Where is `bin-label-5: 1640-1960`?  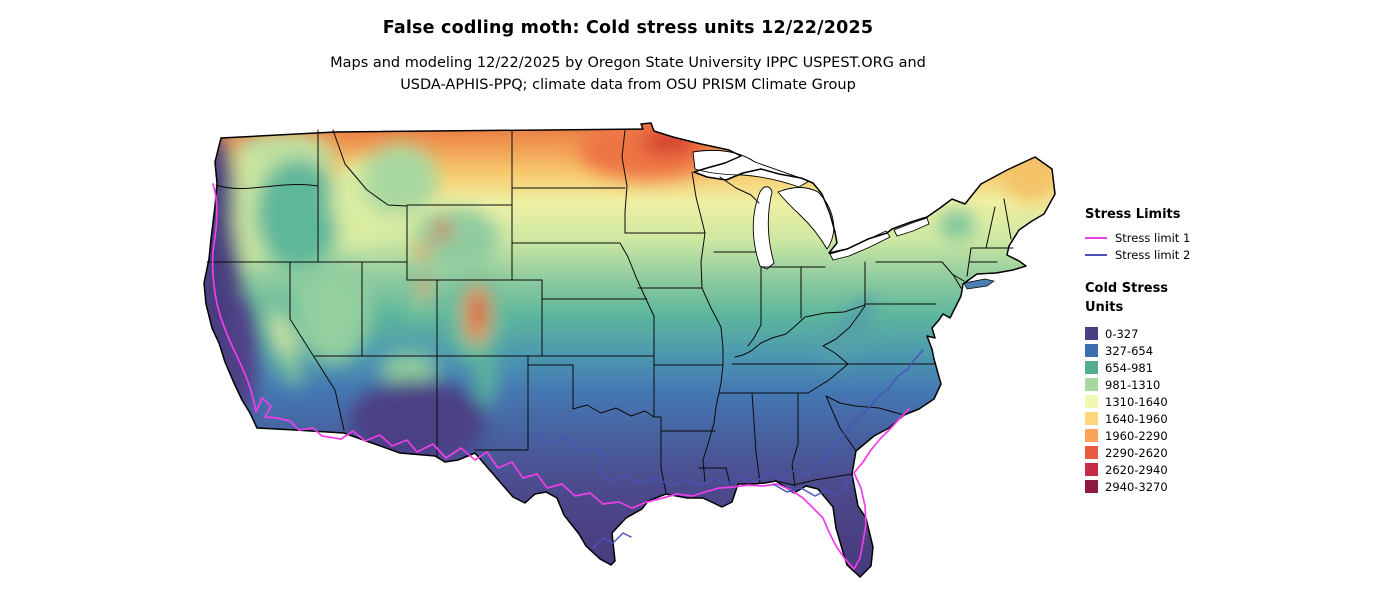 bin-label-5: 1640-1960 is located at coordinates (1136, 418).